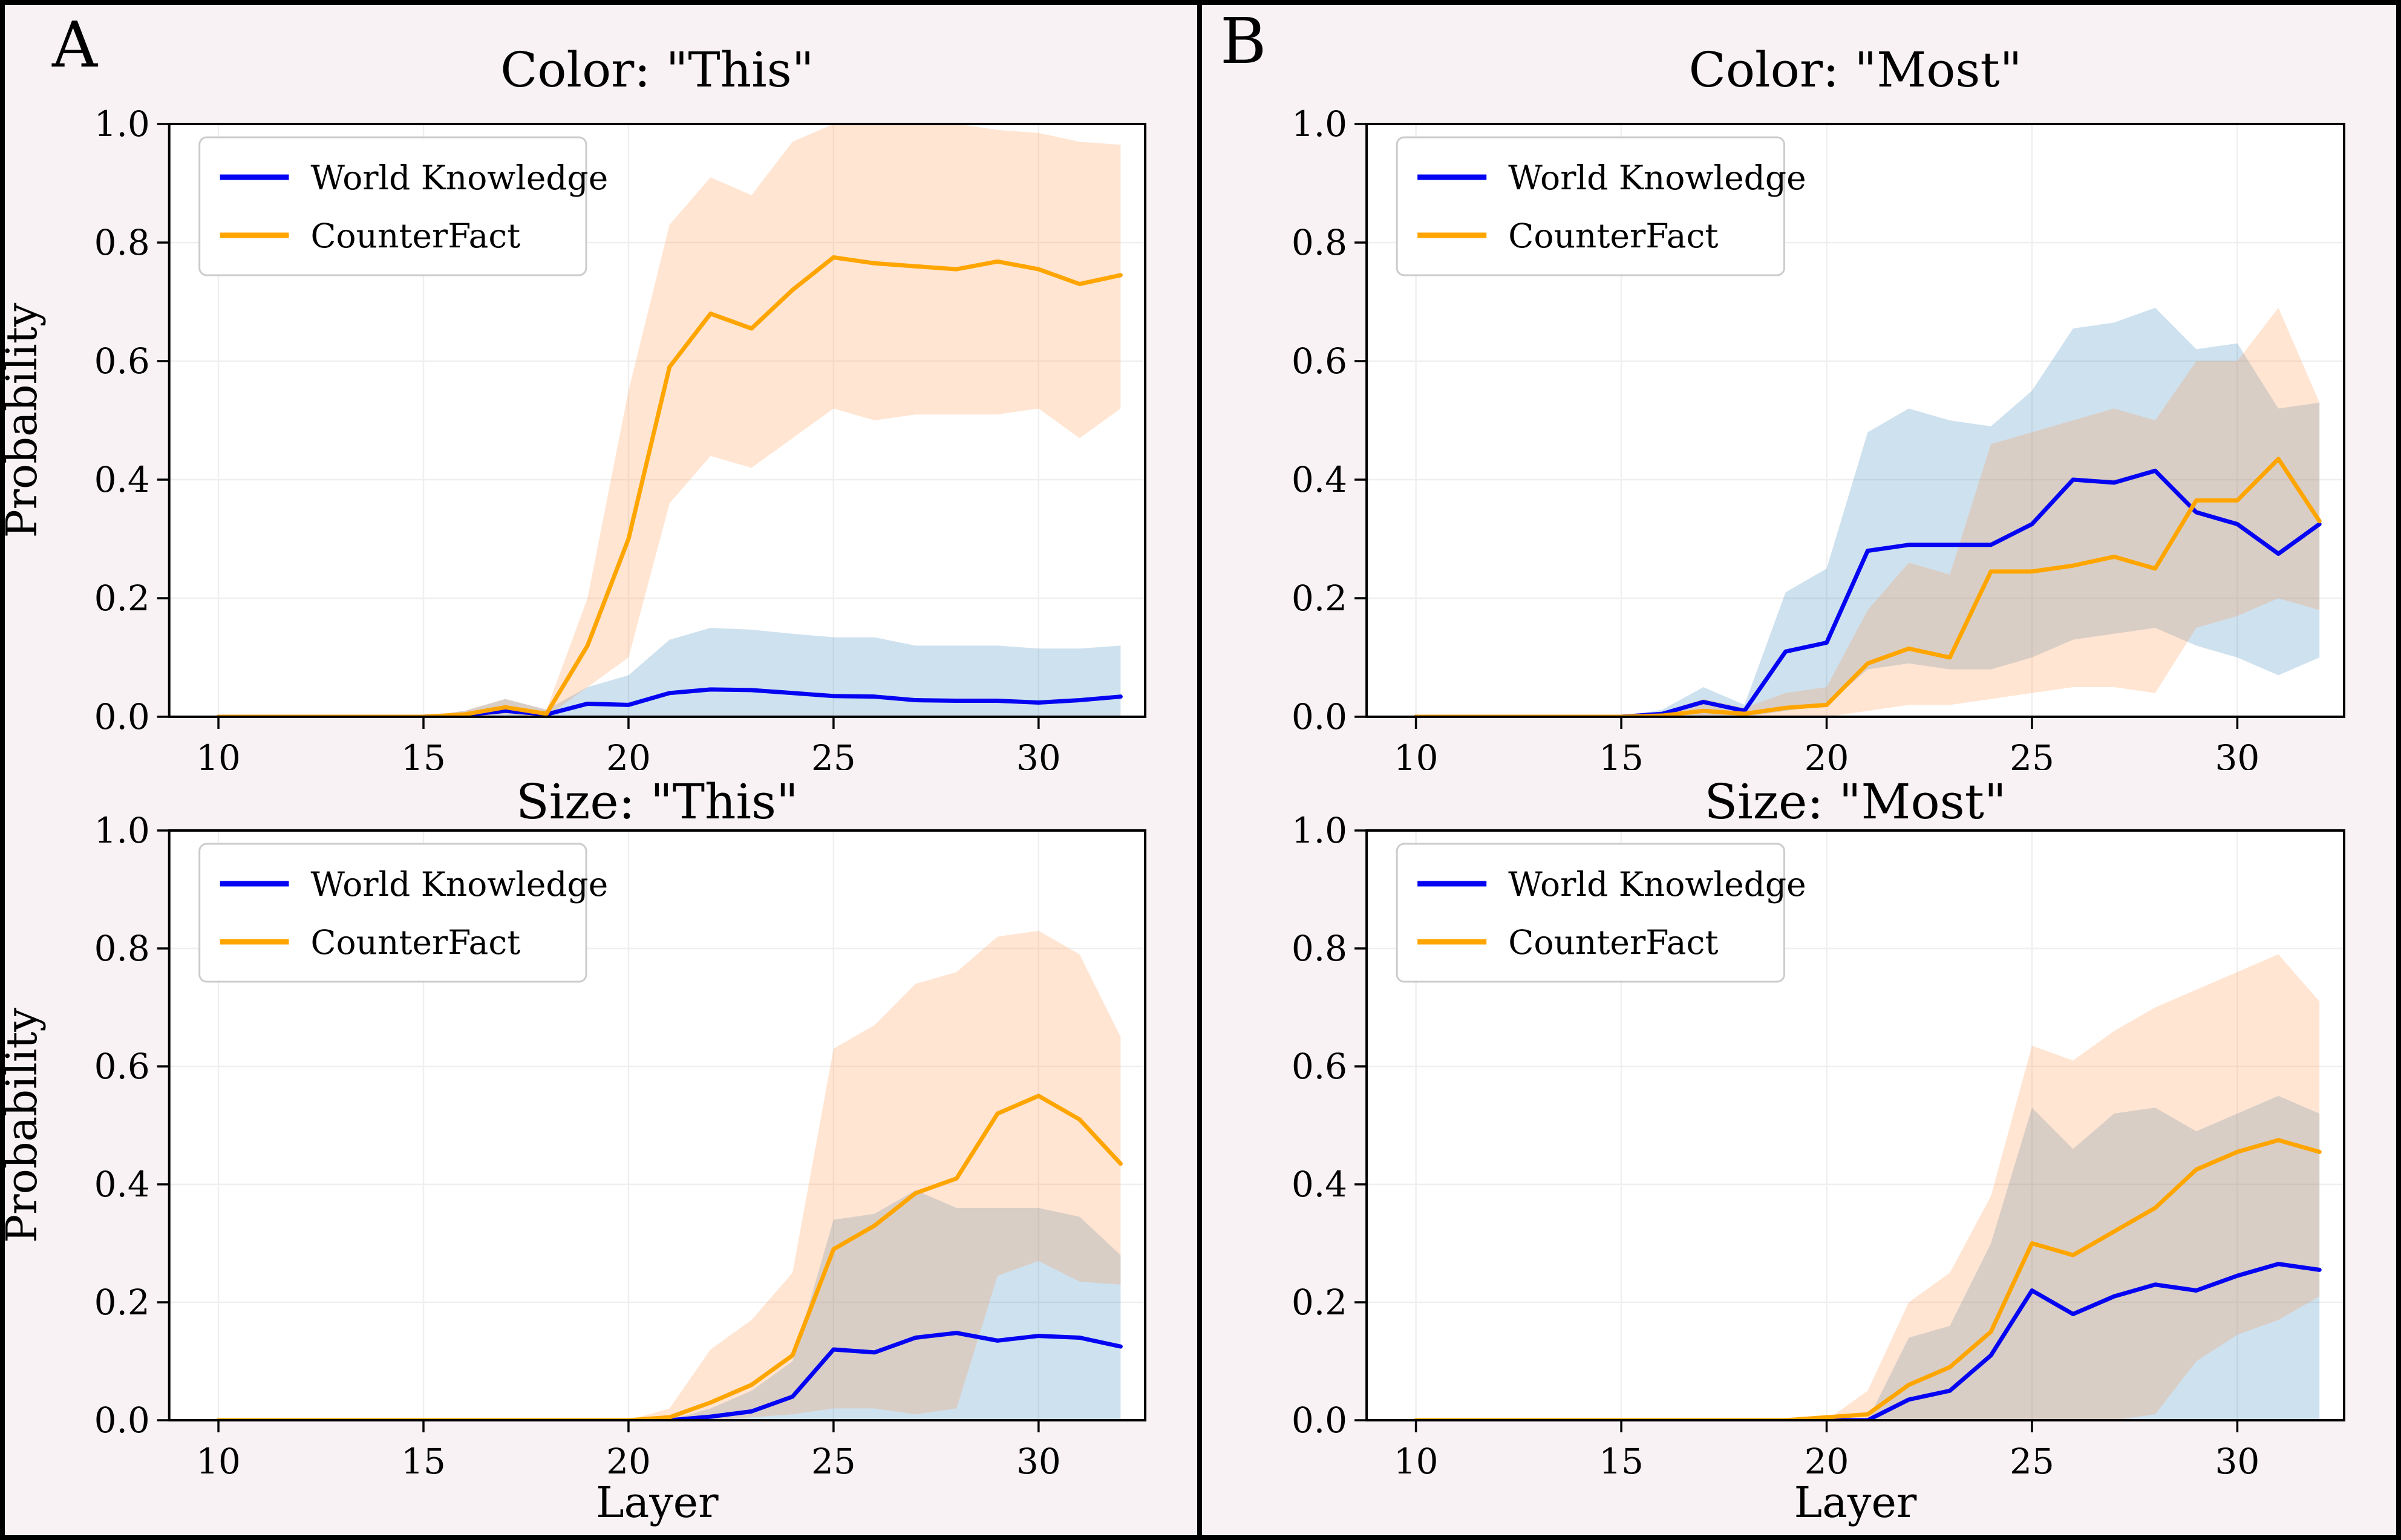 The width and height of the screenshot is (2401, 1540). What do you see at coordinates (1243, 41) in the screenshot?
I see `panel-b-label: B` at bounding box center [1243, 41].